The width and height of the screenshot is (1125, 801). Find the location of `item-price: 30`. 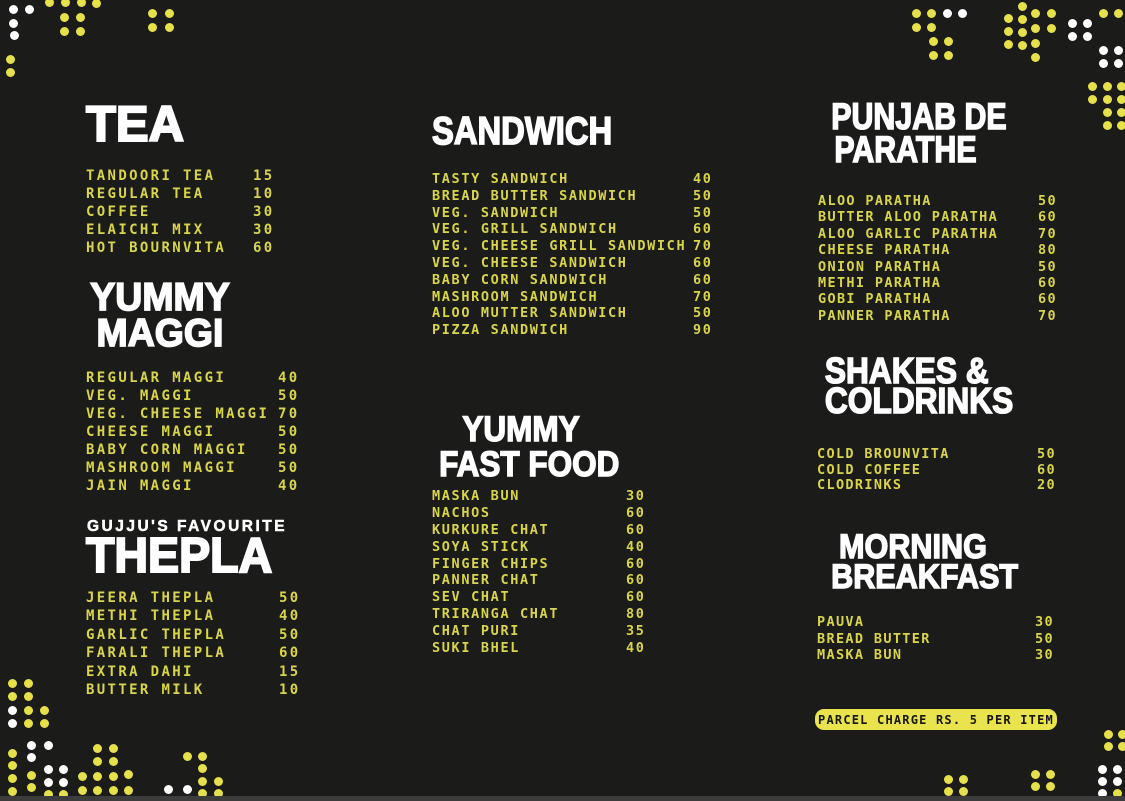

item-price: 30 is located at coordinates (1044, 622).